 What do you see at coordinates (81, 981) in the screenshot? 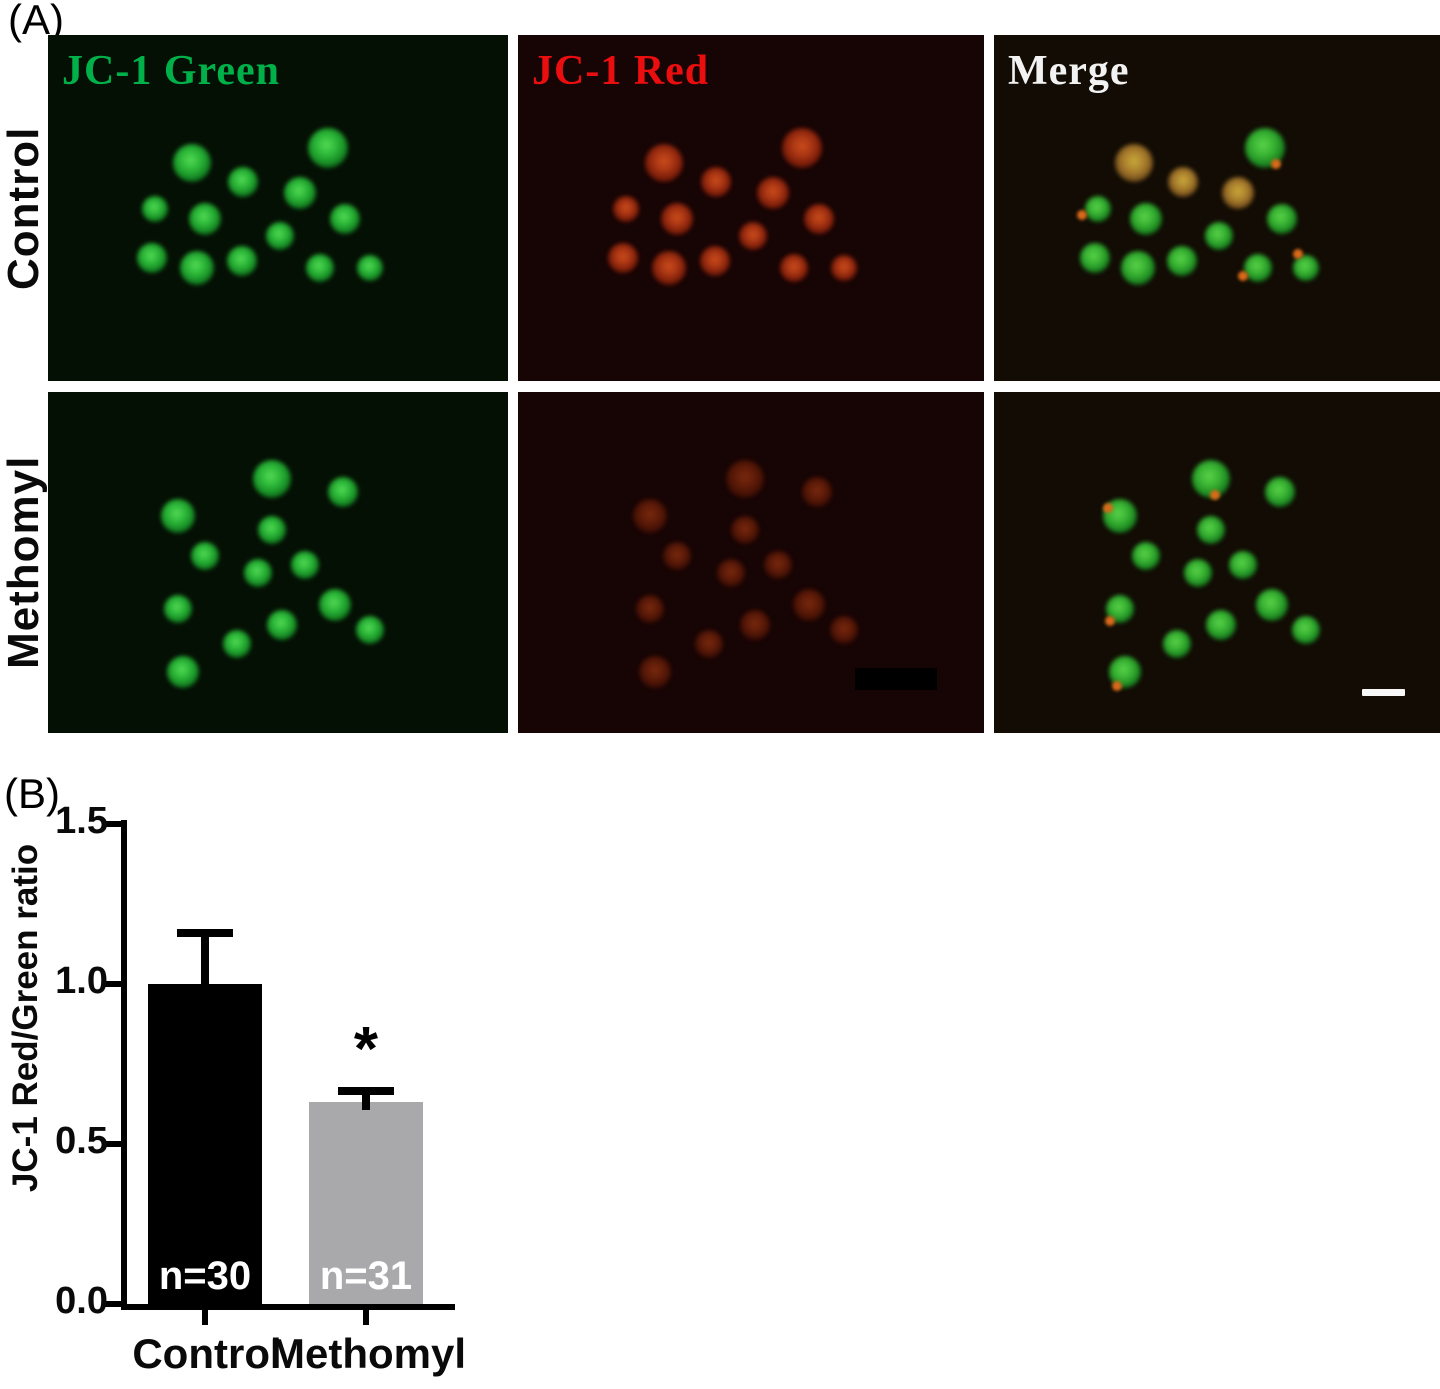
I see `y-tick-label: 1.0` at bounding box center [81, 981].